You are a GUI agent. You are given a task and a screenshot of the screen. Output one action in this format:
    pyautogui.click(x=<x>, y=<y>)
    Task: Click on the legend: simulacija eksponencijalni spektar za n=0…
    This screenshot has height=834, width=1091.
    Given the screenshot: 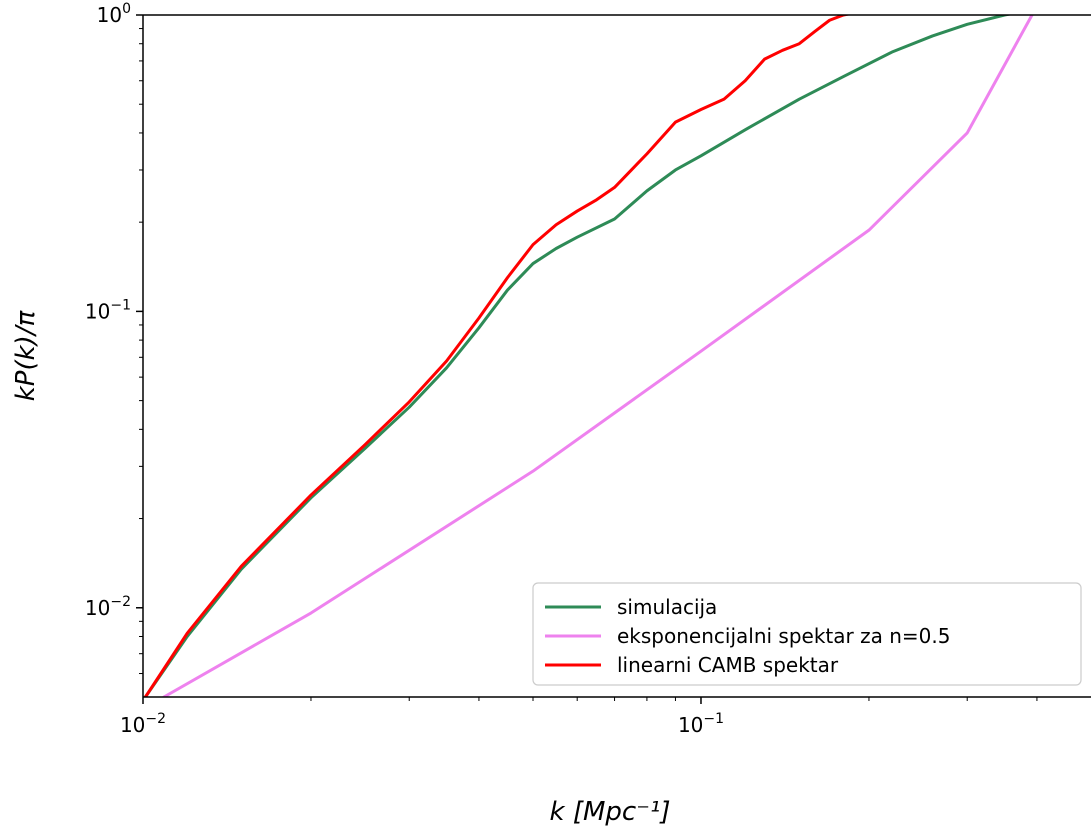 What is the action you would take?
    pyautogui.click(x=807, y=634)
    